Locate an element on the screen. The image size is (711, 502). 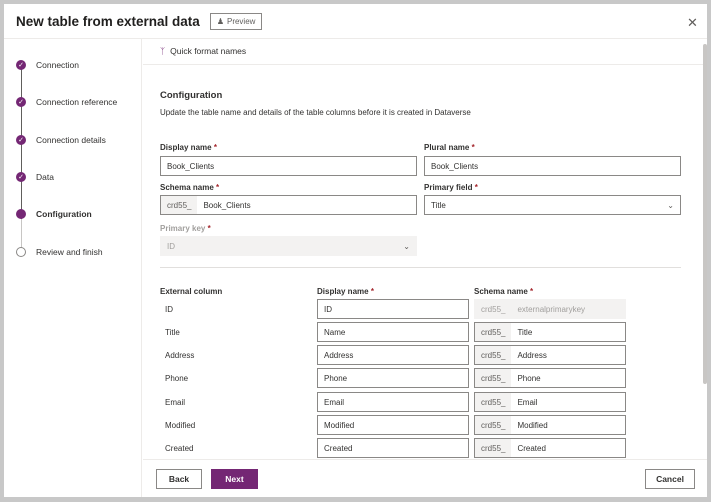
person-icon: ♟ is located at coordinates (220, 21).